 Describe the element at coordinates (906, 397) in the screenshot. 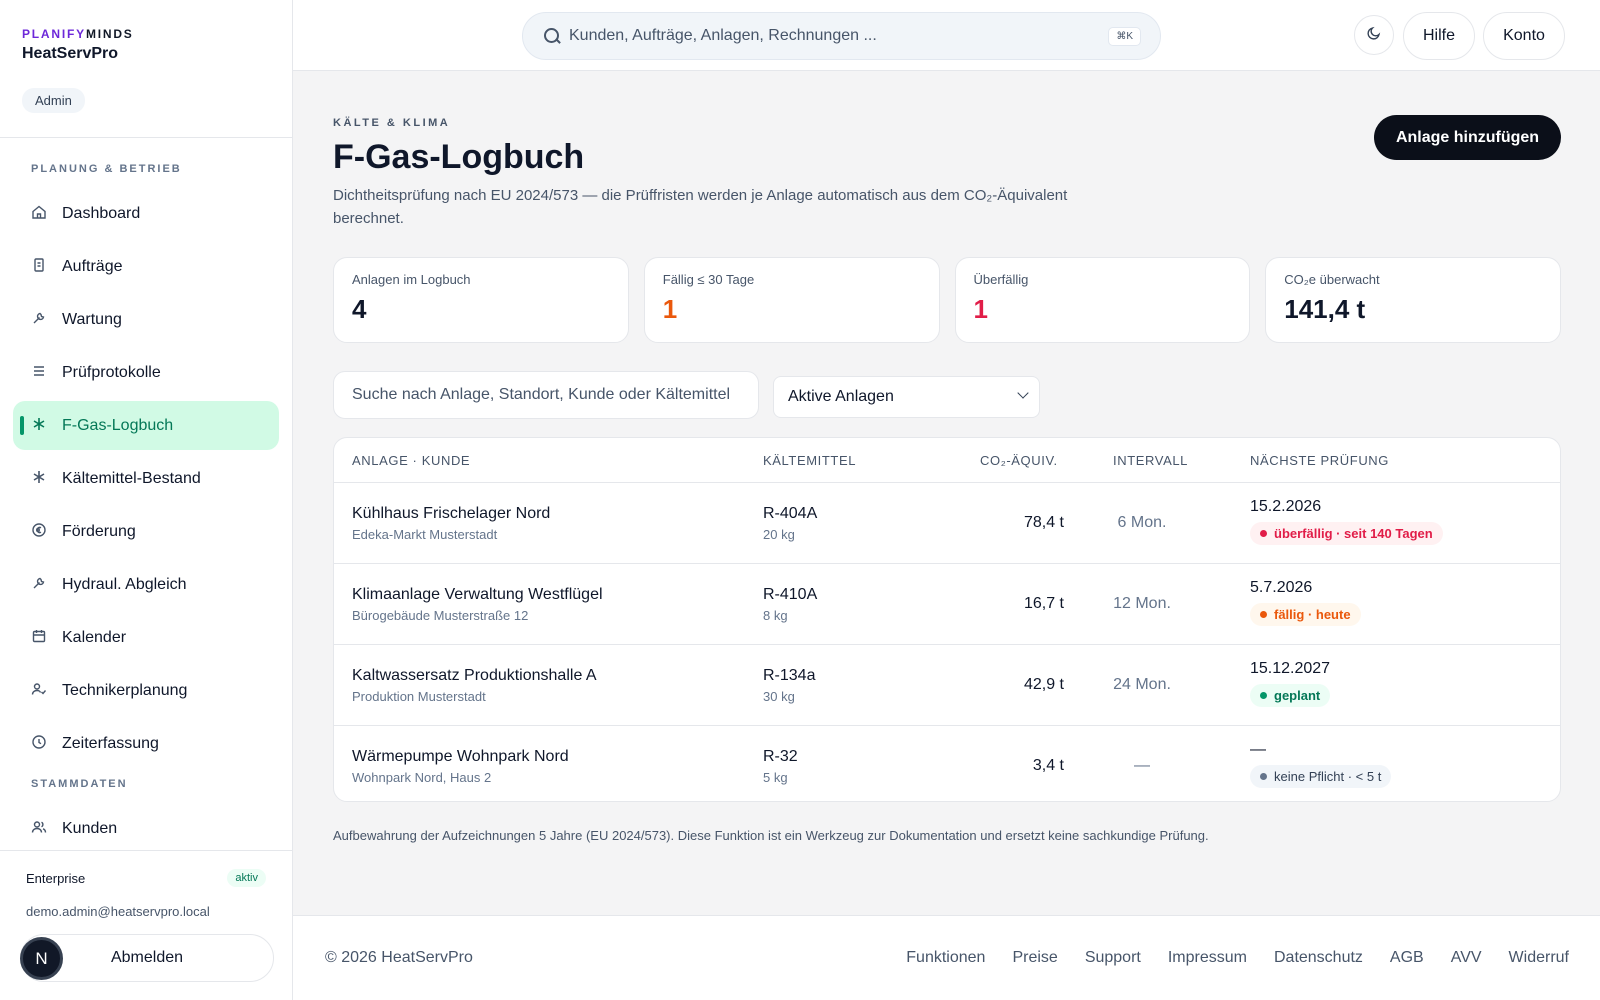

I see `status-filter-select: Aktive Anlagen` at that location.